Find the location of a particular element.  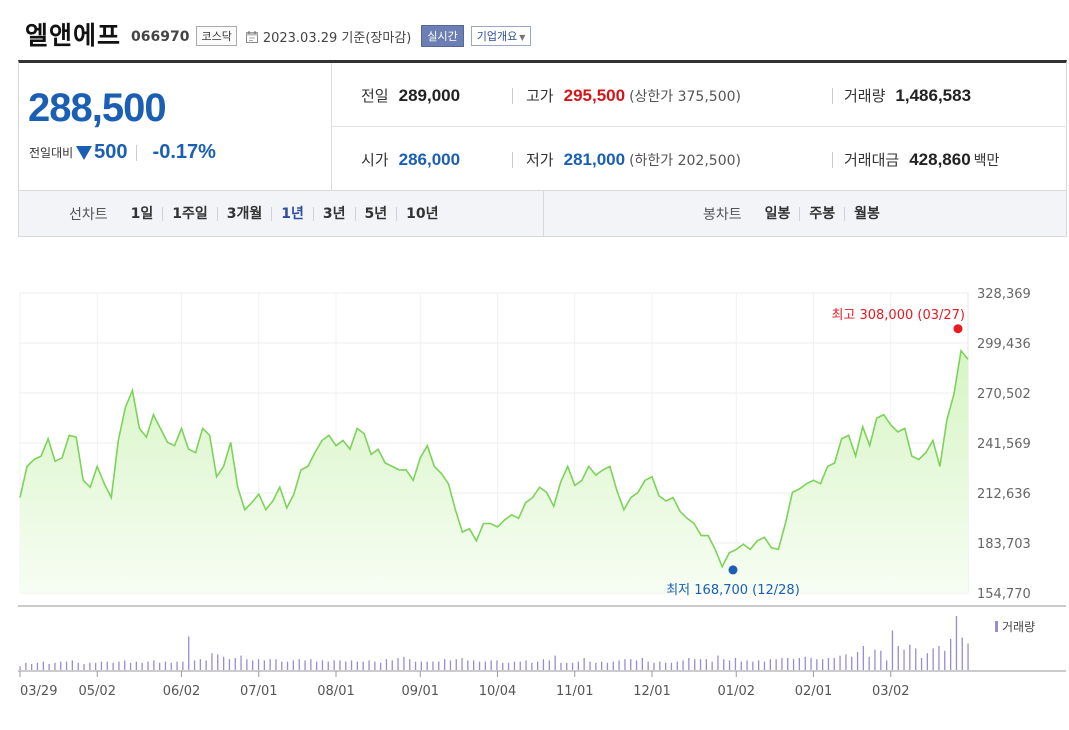

stock-code: 066970 is located at coordinates (160, 36).